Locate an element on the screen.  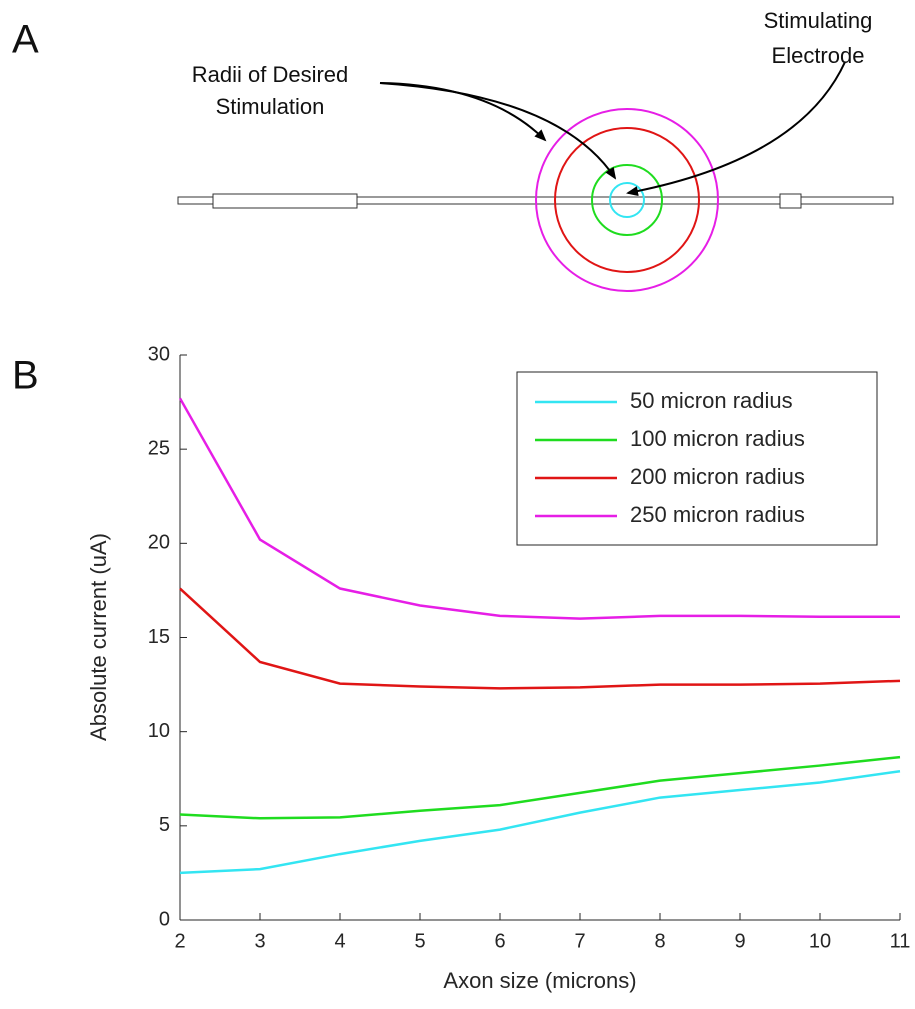
y-tick-label: 20 is located at coordinates (159, 543).